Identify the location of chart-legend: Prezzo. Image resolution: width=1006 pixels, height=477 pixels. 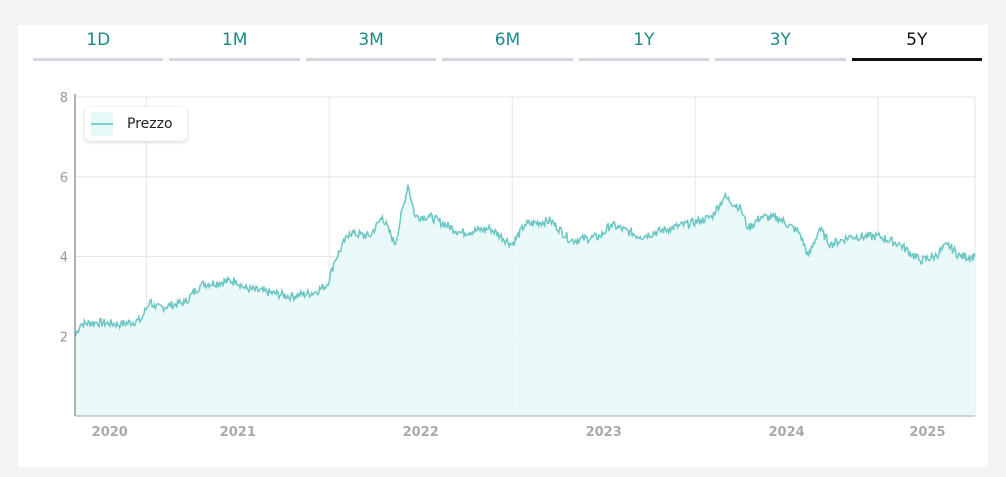
(136, 124).